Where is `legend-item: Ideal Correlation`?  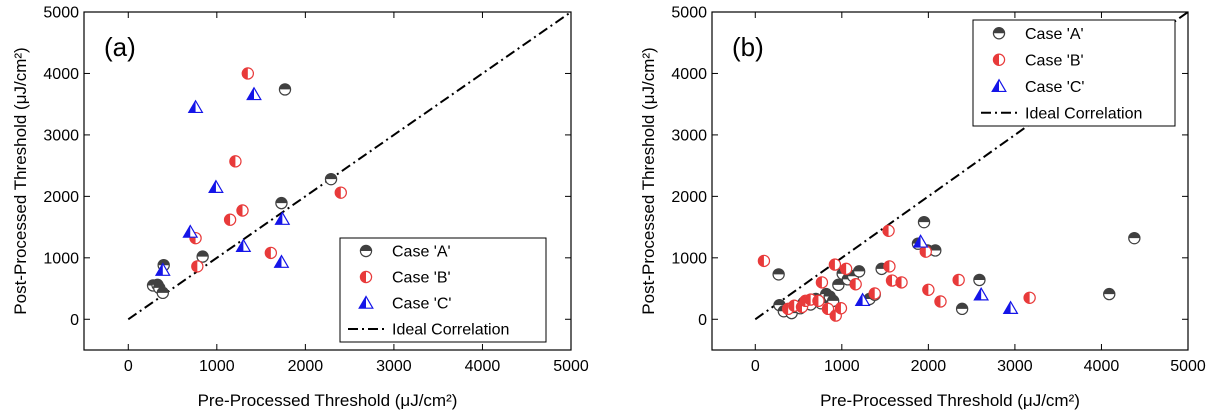
legend-item: Ideal Correlation is located at coordinates (1061, 113).